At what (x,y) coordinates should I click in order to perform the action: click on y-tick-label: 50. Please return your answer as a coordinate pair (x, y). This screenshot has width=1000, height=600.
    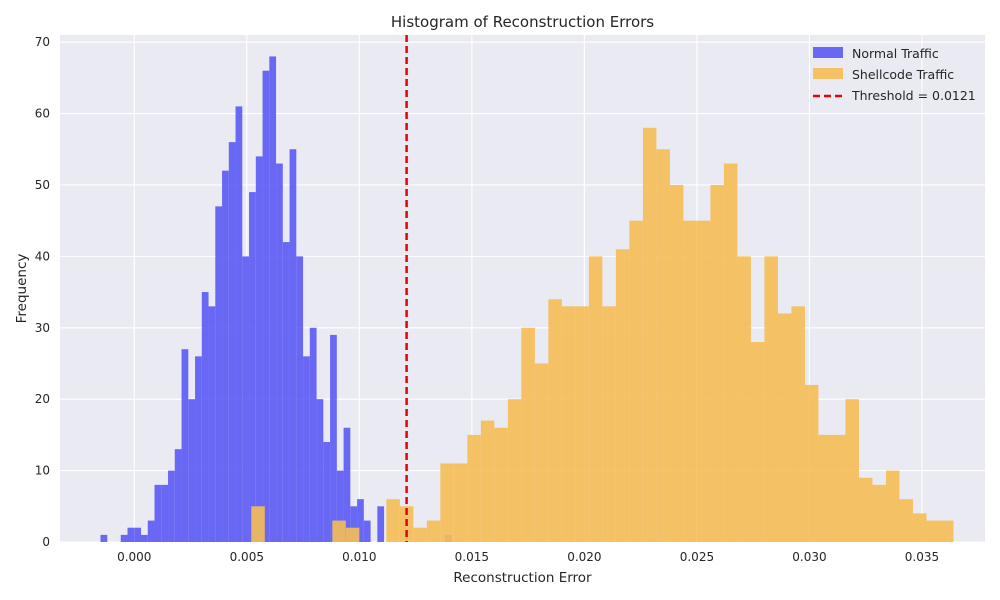
    Looking at the image, I should click on (42, 185).